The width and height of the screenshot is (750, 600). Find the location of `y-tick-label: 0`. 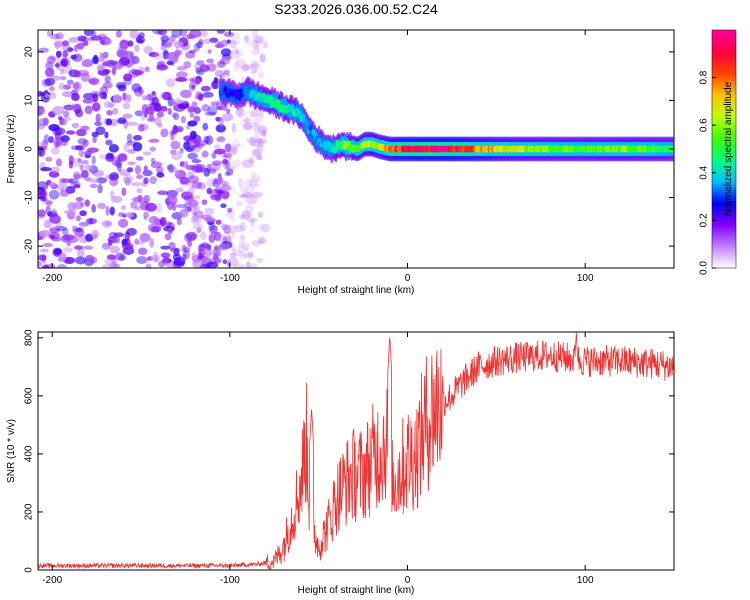

y-tick-label: 0 is located at coordinates (29, 570).